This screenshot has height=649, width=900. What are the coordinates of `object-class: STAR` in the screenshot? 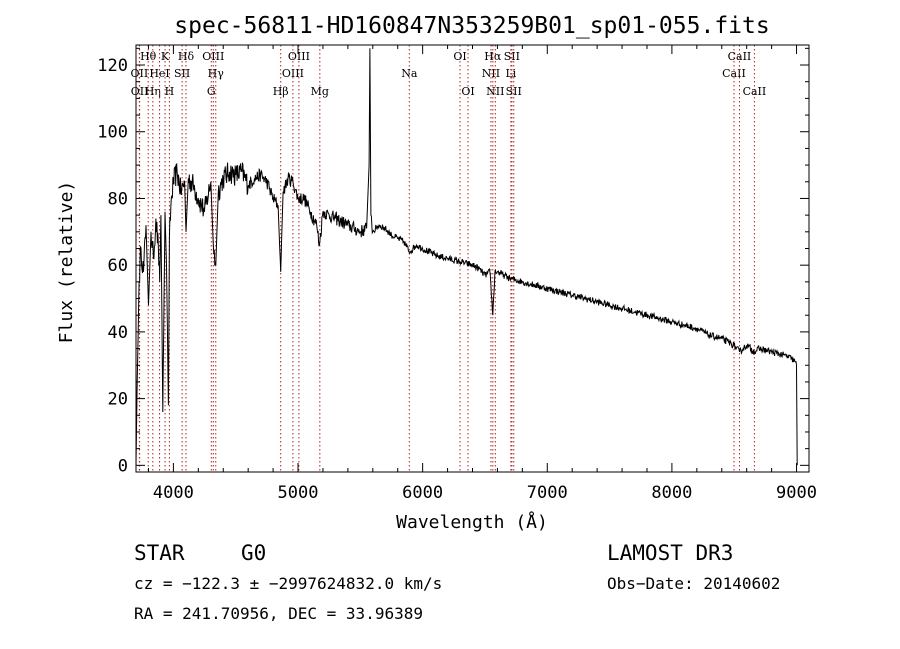 It's located at (159, 553).